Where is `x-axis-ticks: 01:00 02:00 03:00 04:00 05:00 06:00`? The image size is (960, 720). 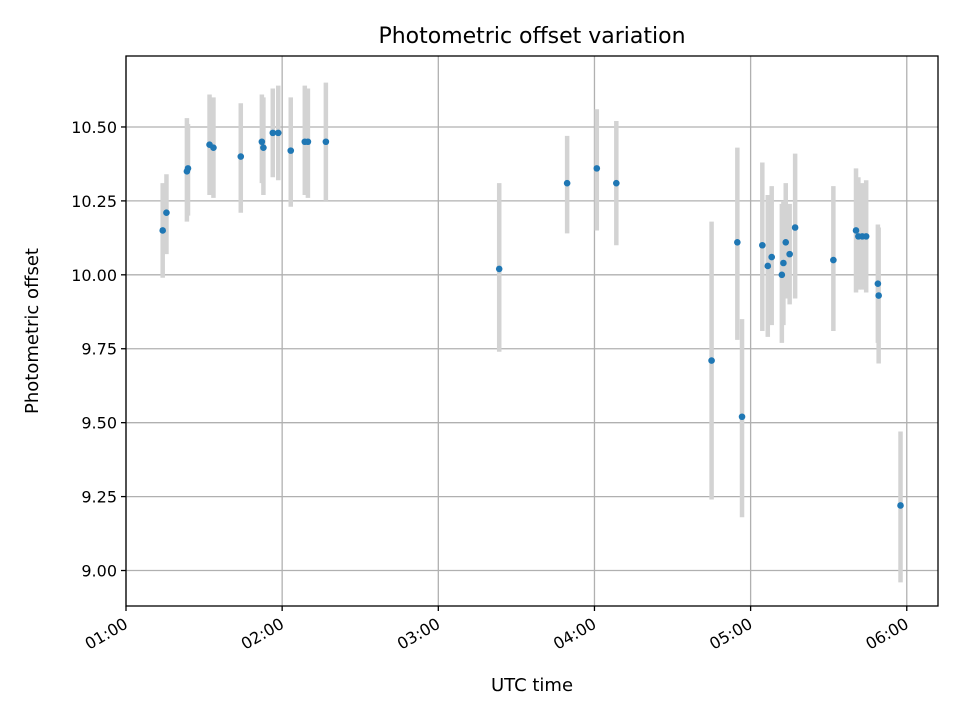 x-axis-ticks: 01:00 02:00 03:00 04:00 05:00 06:00 is located at coordinates (497, 630).